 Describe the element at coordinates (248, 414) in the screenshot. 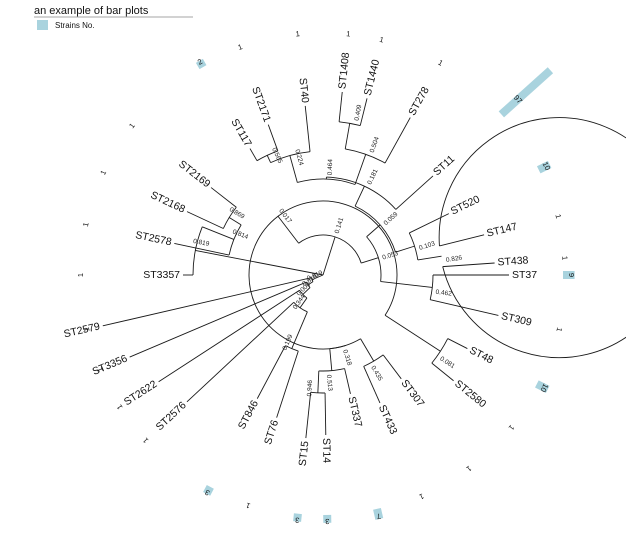

I see `leaf-label: ST846` at that location.